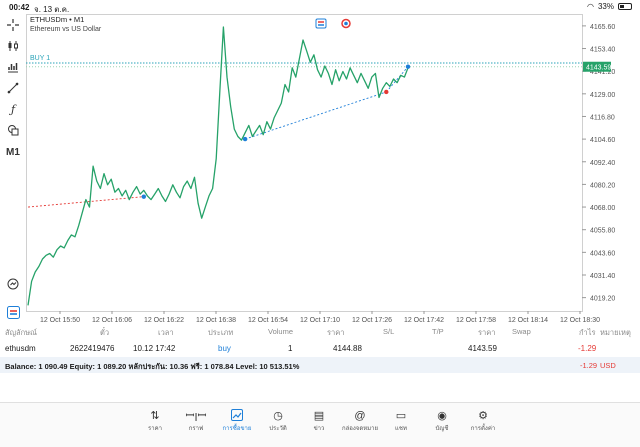  Describe the element at coordinates (216, 320) in the screenshot. I see `x-tick-label: 12 Oct 16:38` at that location.